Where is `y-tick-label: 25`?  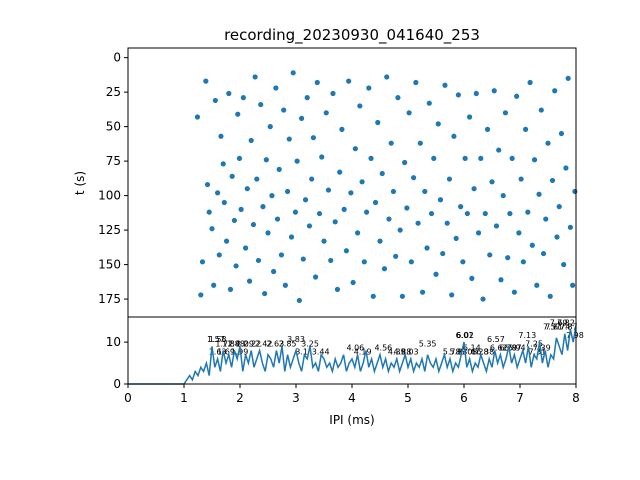 y-tick-label: 25 is located at coordinates (113, 92).